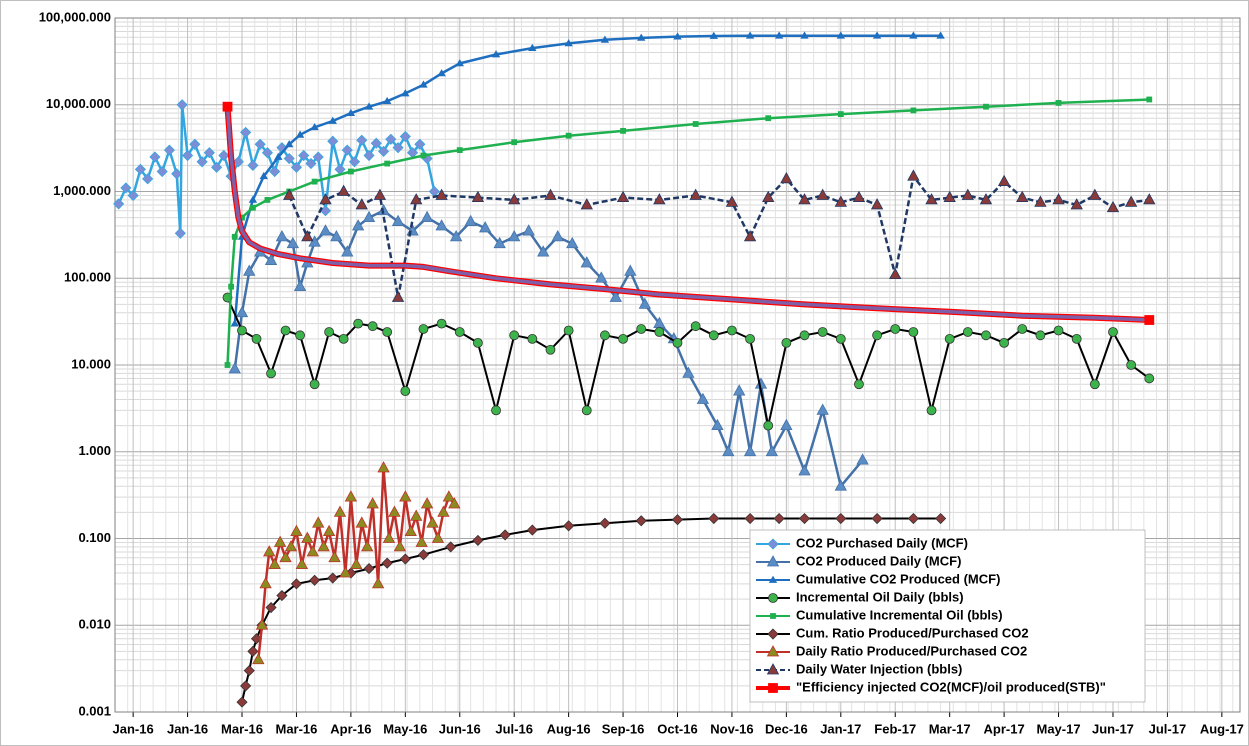 The height and width of the screenshot is (746, 1249). What do you see at coordinates (405, 728) in the screenshot?
I see `x-tick-label: May-16` at bounding box center [405, 728].